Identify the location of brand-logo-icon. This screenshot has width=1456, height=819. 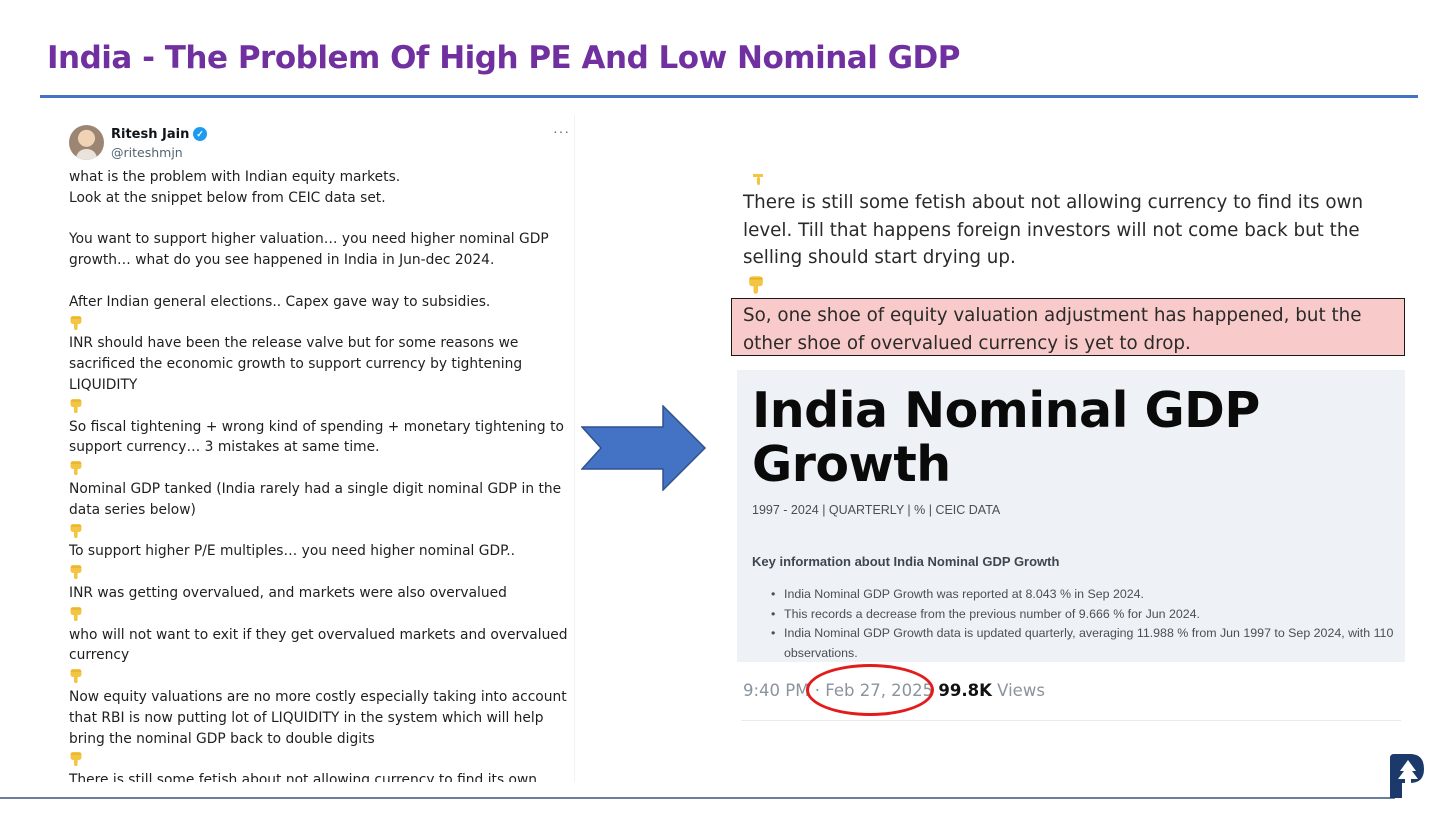
(1407, 776).